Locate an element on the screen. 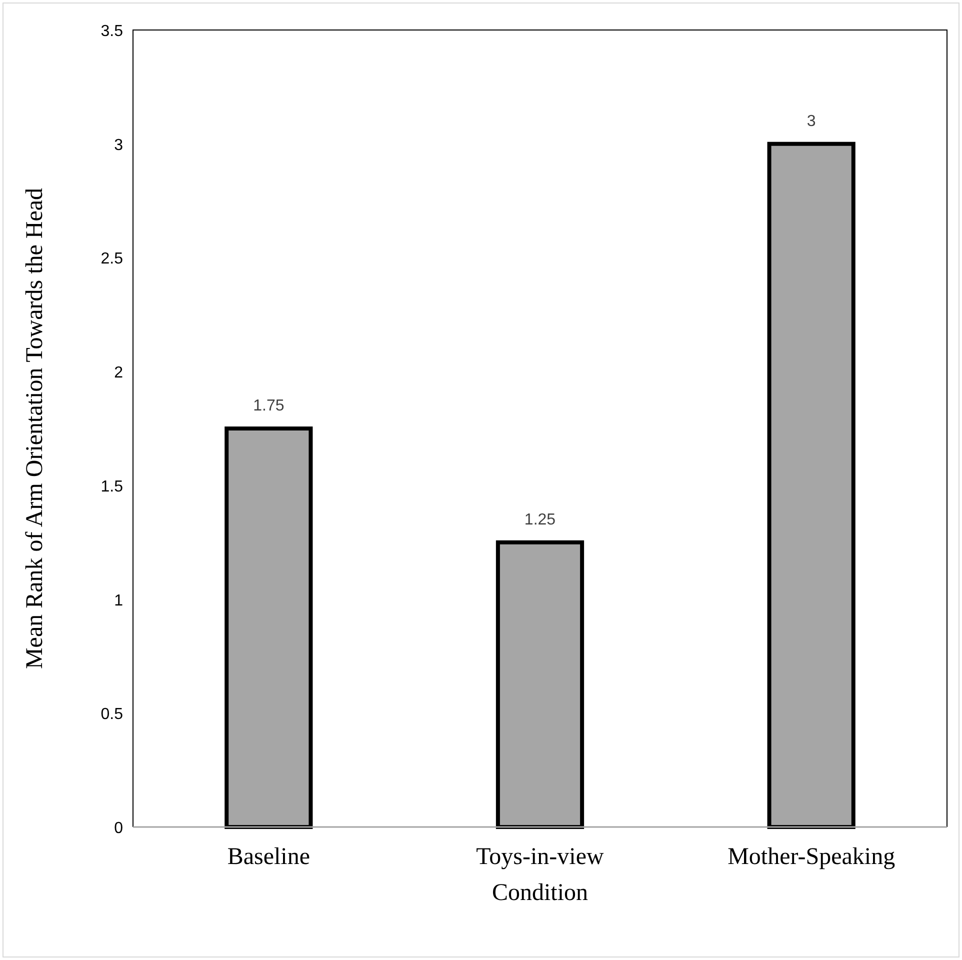 The width and height of the screenshot is (962, 960). x-tick-label: Toys-in-view is located at coordinates (540, 857).